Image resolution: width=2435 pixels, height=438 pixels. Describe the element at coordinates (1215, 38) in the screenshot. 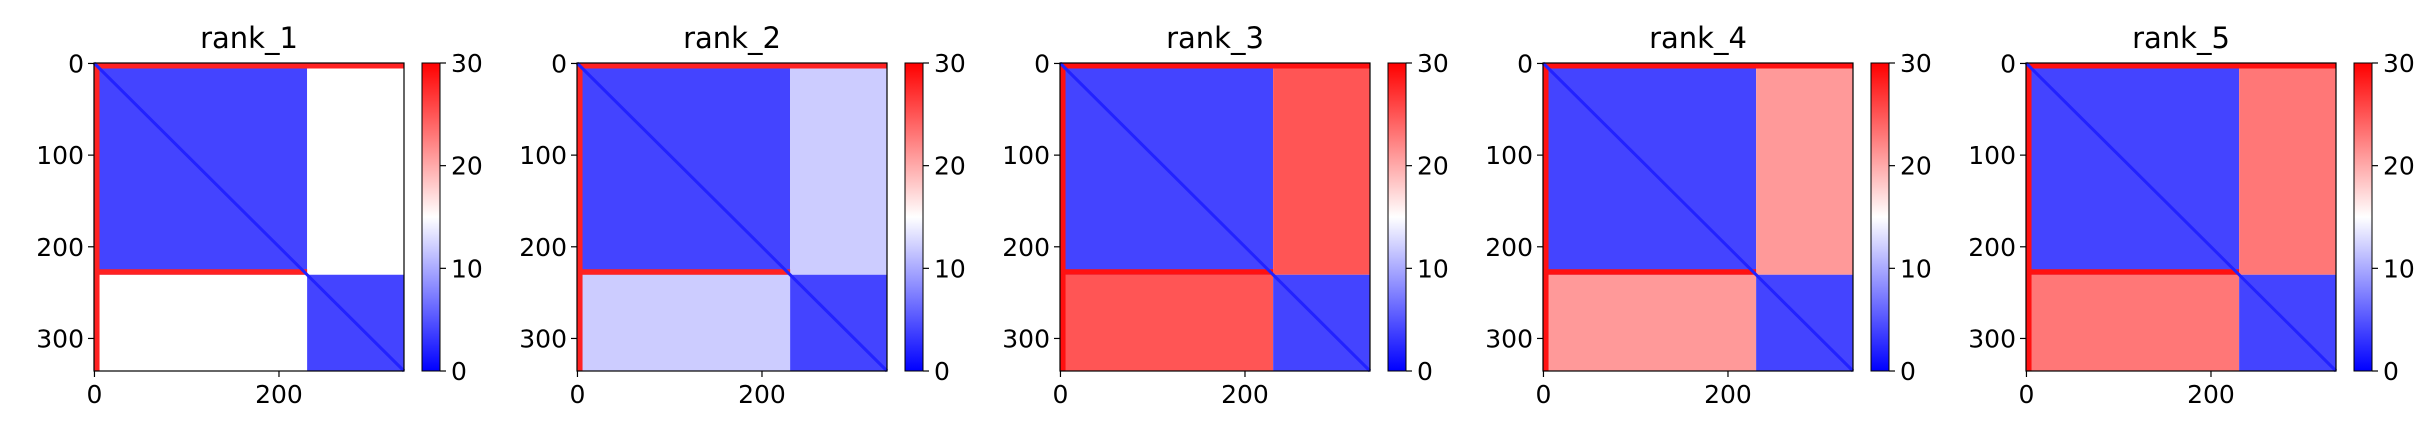

I see `panel-title: rank_3` at that location.